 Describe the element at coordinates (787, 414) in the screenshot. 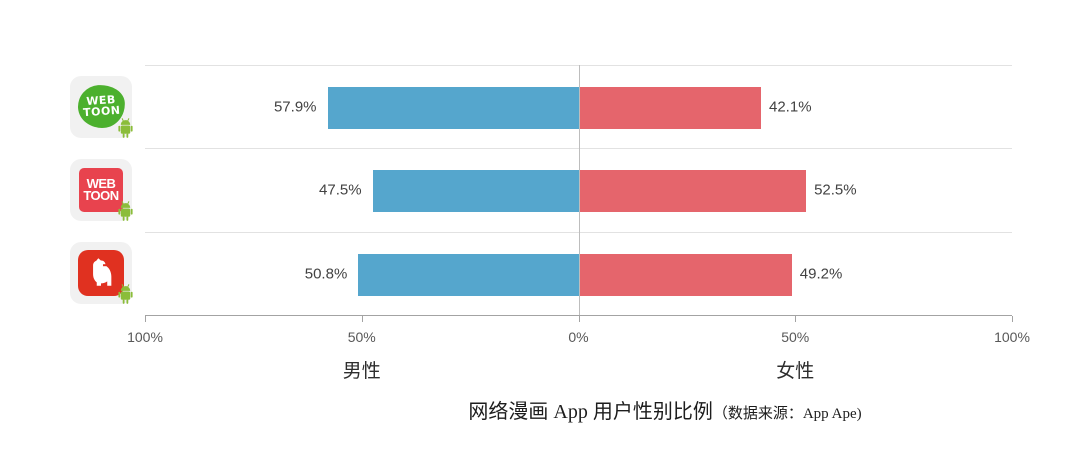

I see `chart-source-note: （数据来源：App Ape)` at that location.